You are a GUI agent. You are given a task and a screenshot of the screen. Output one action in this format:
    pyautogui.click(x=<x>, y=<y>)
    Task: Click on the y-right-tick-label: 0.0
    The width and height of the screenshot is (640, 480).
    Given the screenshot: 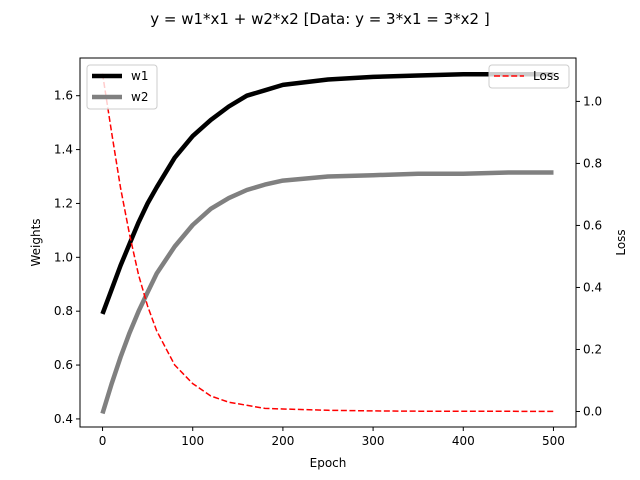 What is the action you would take?
    pyautogui.click(x=592, y=411)
    